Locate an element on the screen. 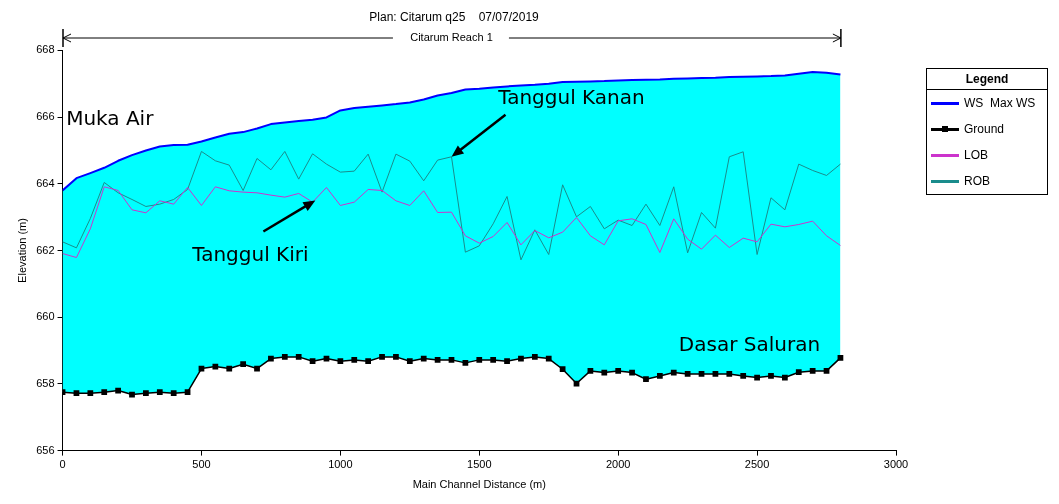 This screenshot has width=1059, height=504. legend-label: WS Max WS is located at coordinates (1000, 103).